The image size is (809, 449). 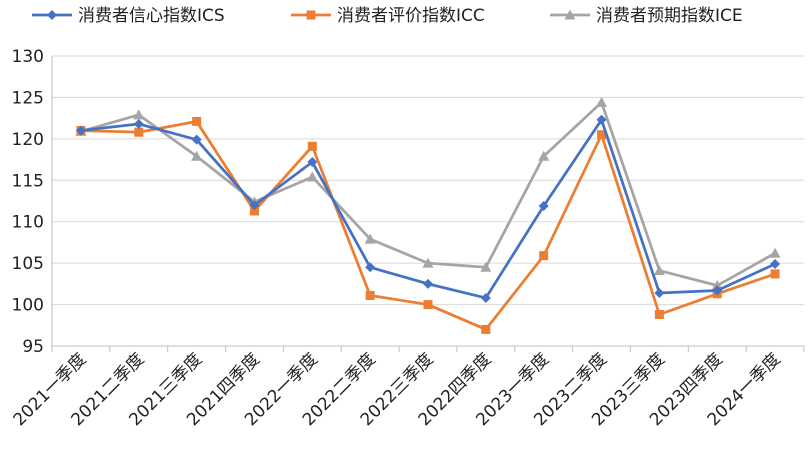 What do you see at coordinates (28, 223) in the screenshot?
I see `y-tick-label: 110` at bounding box center [28, 223].